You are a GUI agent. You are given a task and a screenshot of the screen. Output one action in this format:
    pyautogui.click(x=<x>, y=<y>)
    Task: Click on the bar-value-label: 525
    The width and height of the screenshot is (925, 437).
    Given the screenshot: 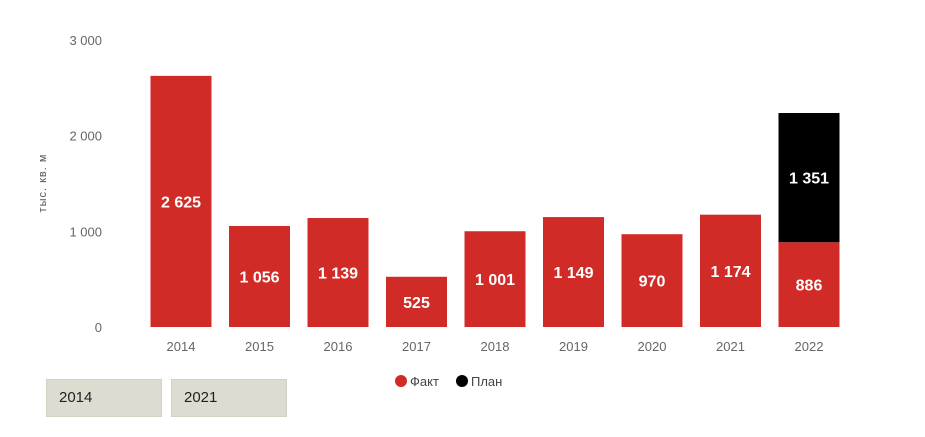 What is the action you would take?
    pyautogui.click(x=416, y=303)
    